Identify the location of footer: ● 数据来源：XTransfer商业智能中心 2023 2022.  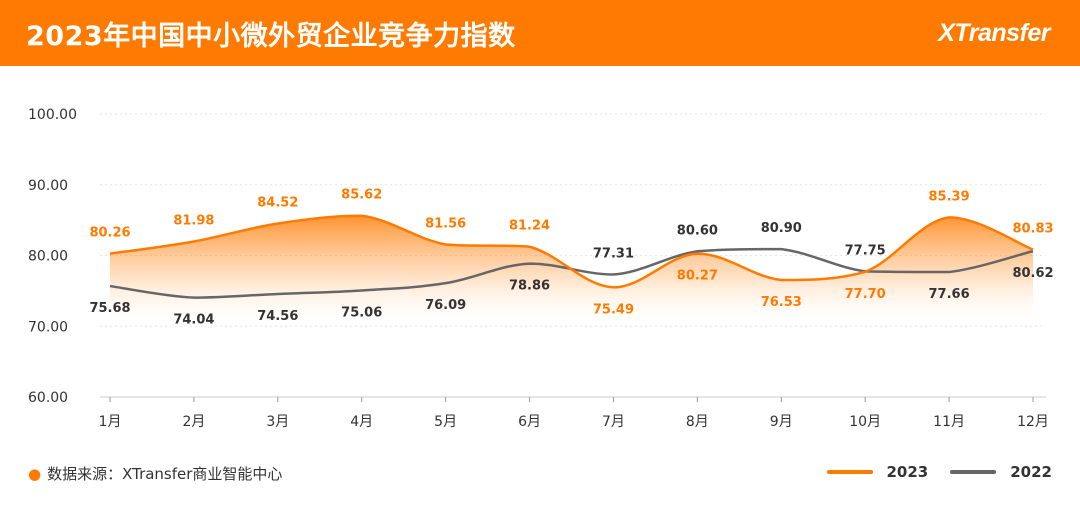
(540, 475).